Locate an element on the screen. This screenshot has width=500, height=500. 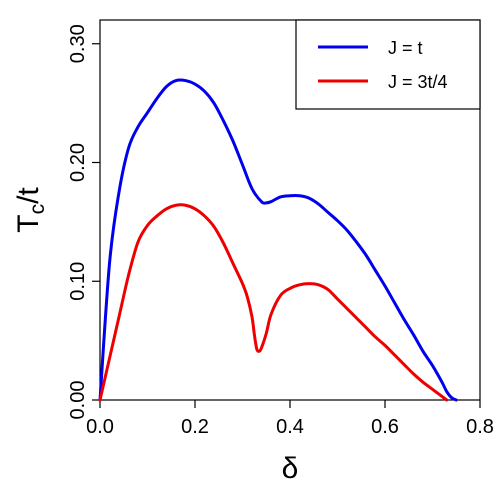
x-tick-label: 0.0 is located at coordinates (100, 427).